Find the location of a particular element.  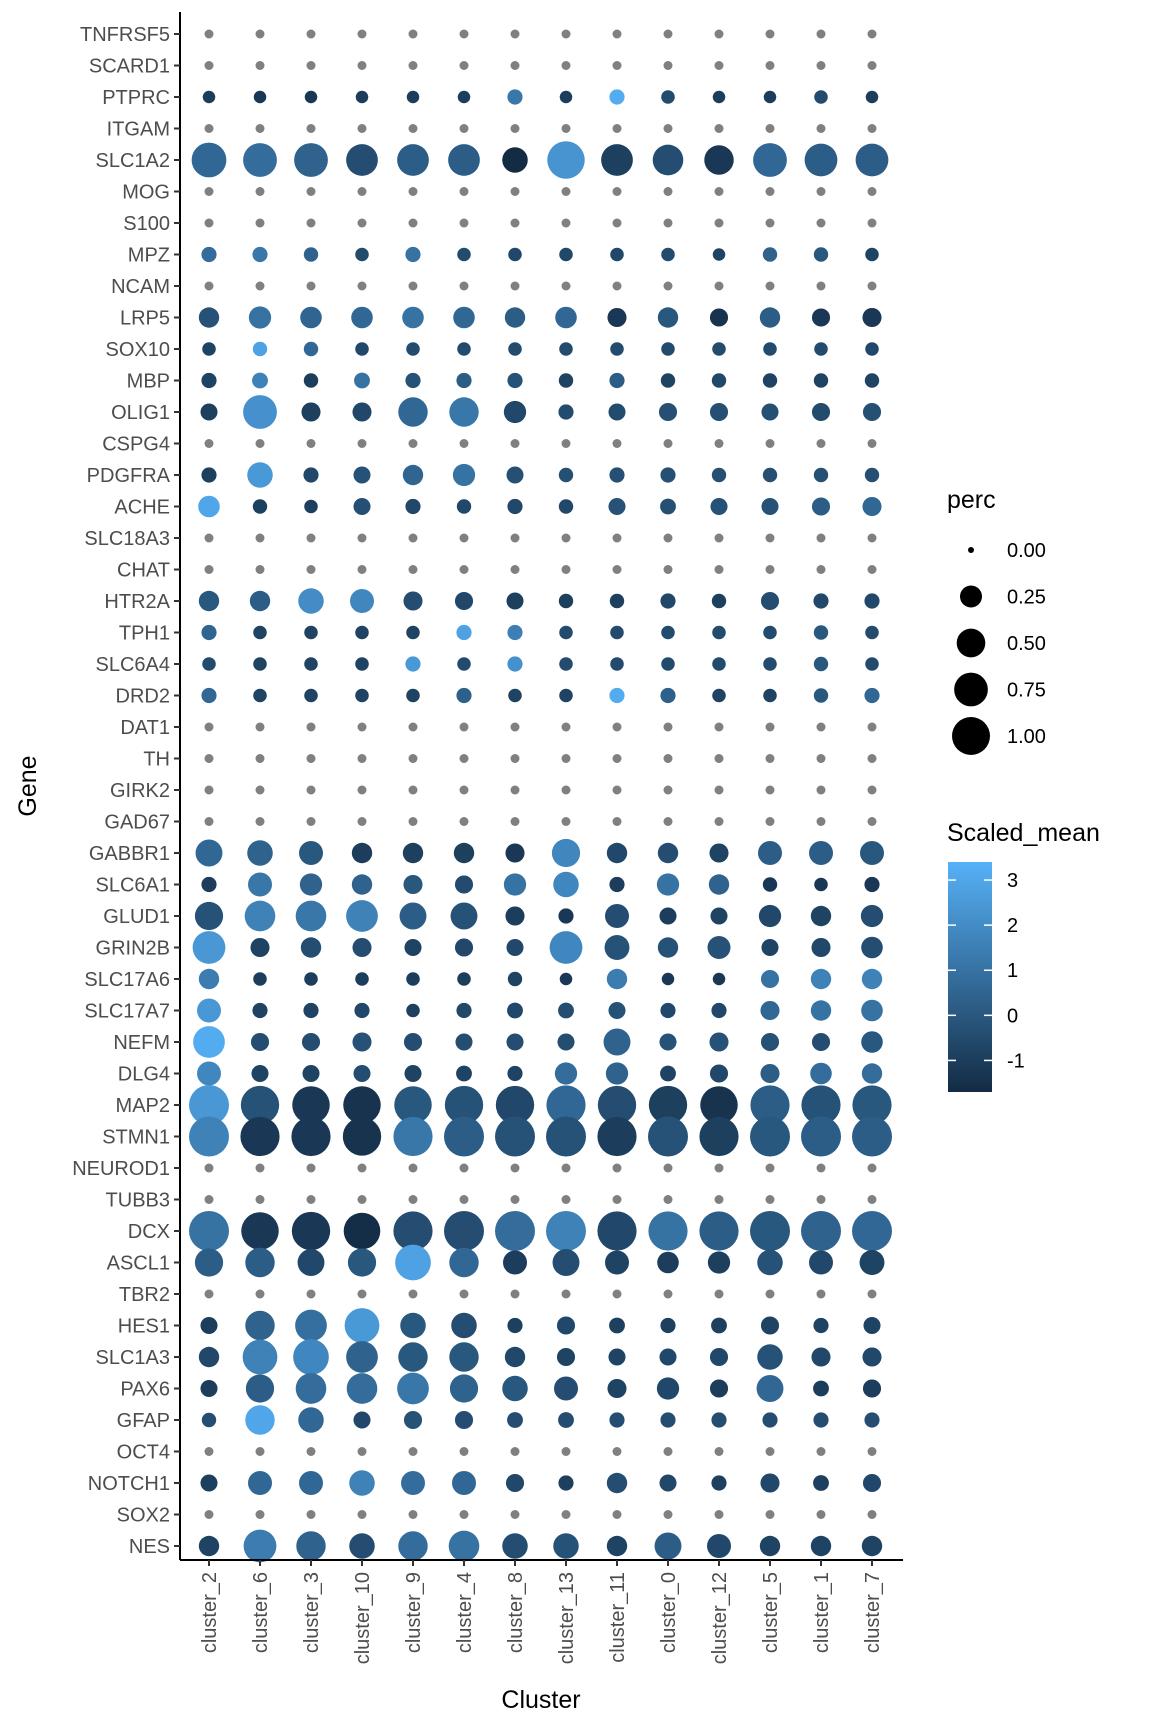

x-tick-label: cluster_9 is located at coordinates (414, 1612).